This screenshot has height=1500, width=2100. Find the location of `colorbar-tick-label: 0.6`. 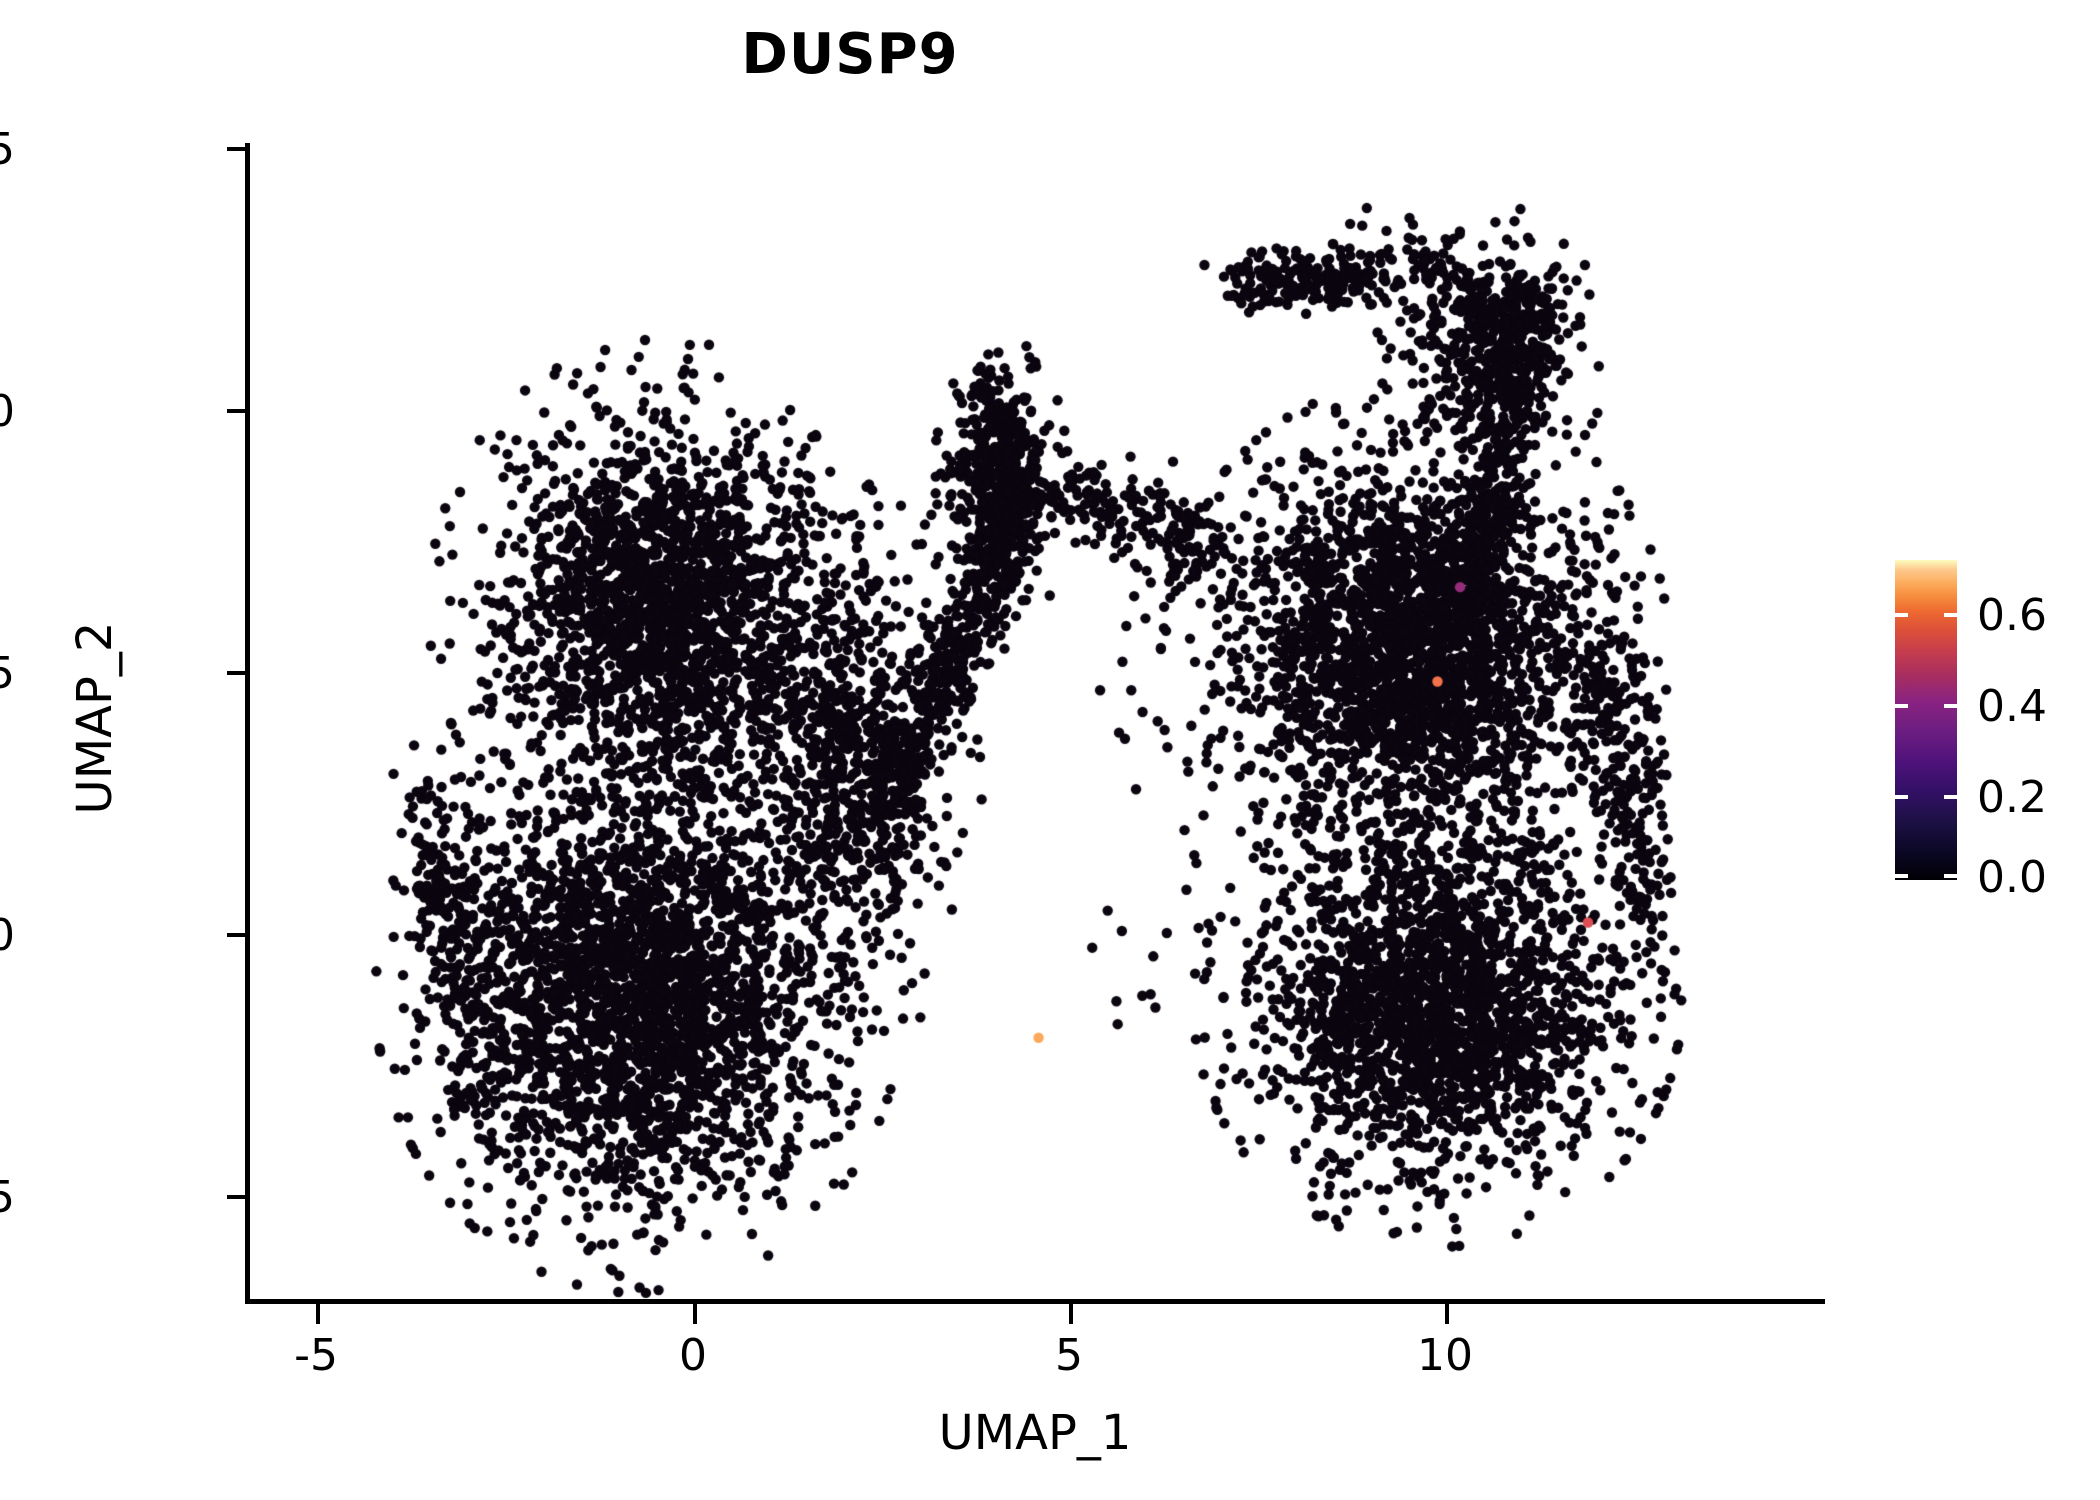

colorbar-tick-label: 0.6 is located at coordinates (2012, 615).